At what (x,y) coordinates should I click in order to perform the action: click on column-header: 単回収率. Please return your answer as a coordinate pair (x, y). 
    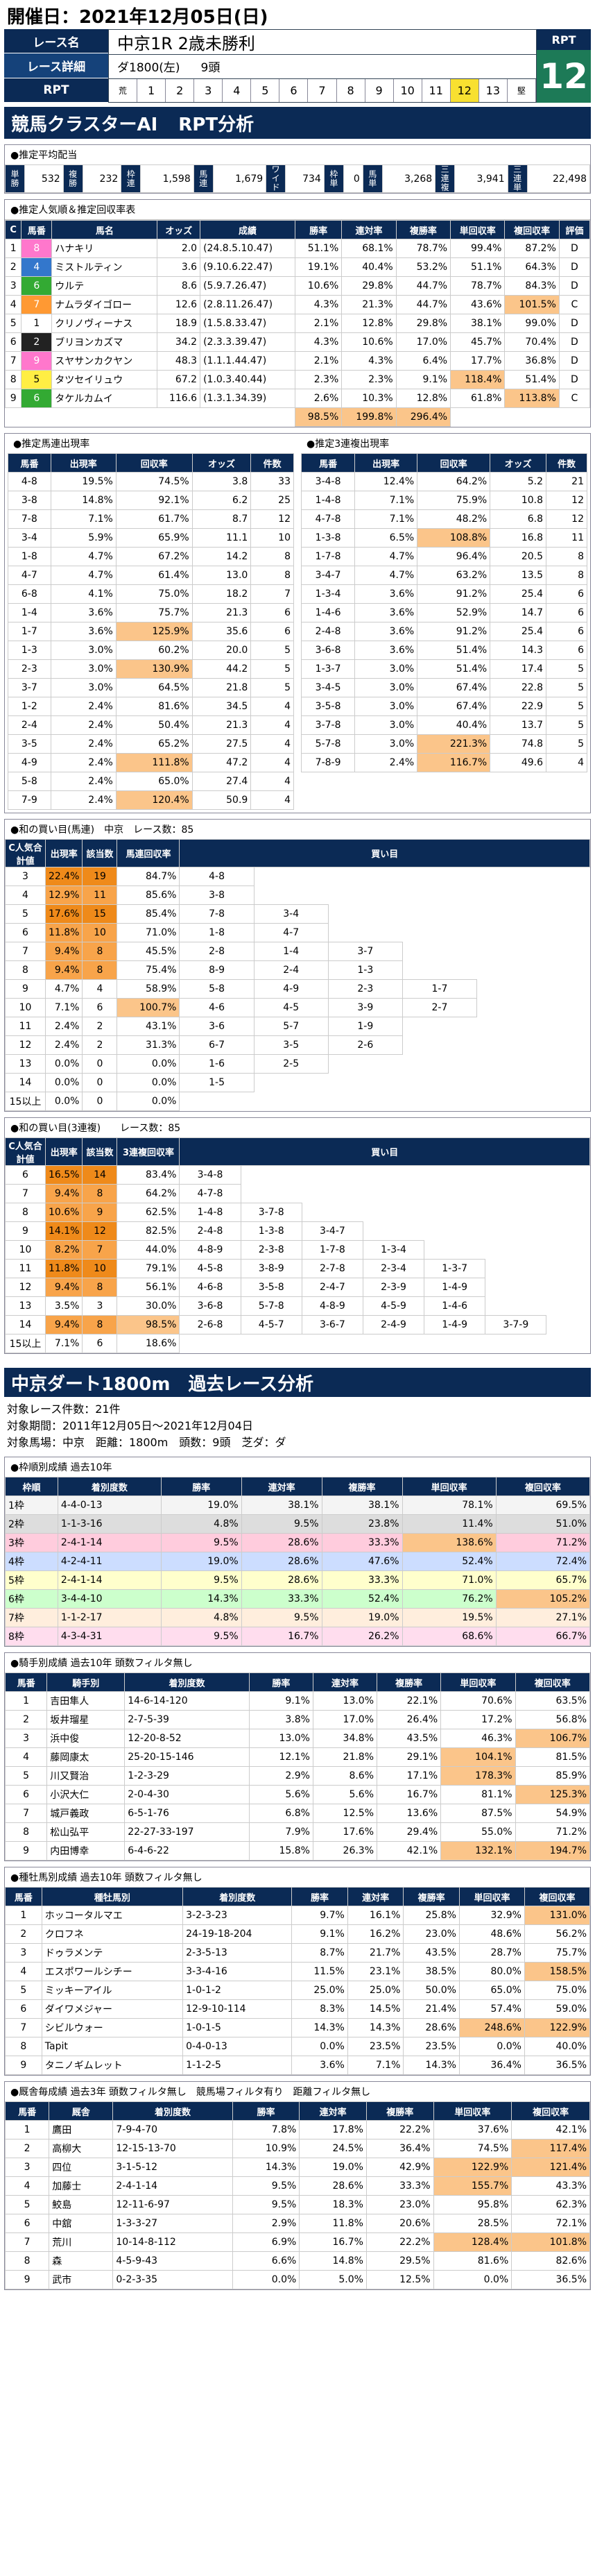
    Looking at the image, I should click on (449, 1487).